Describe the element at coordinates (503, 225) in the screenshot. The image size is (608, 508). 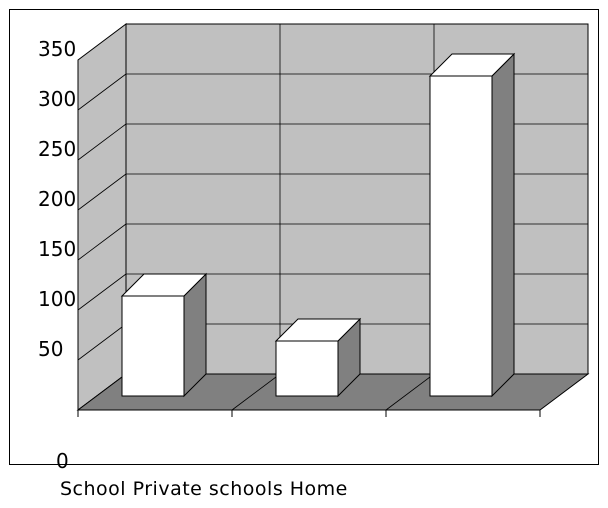
I see `bar-side-face` at that location.